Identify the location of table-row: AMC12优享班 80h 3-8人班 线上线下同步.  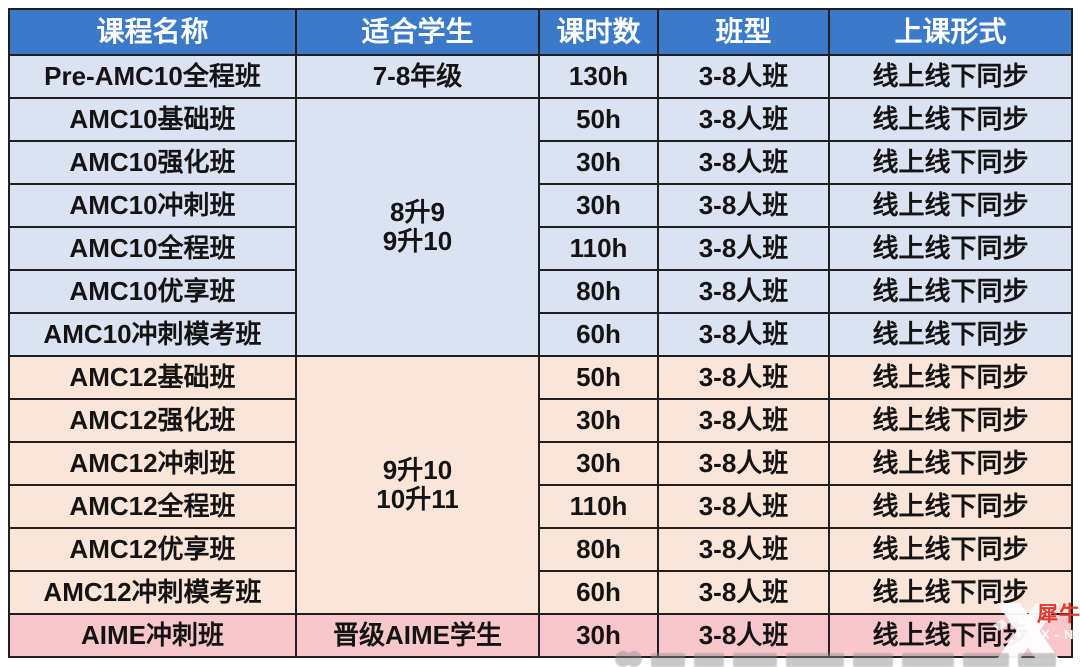
(540, 549).